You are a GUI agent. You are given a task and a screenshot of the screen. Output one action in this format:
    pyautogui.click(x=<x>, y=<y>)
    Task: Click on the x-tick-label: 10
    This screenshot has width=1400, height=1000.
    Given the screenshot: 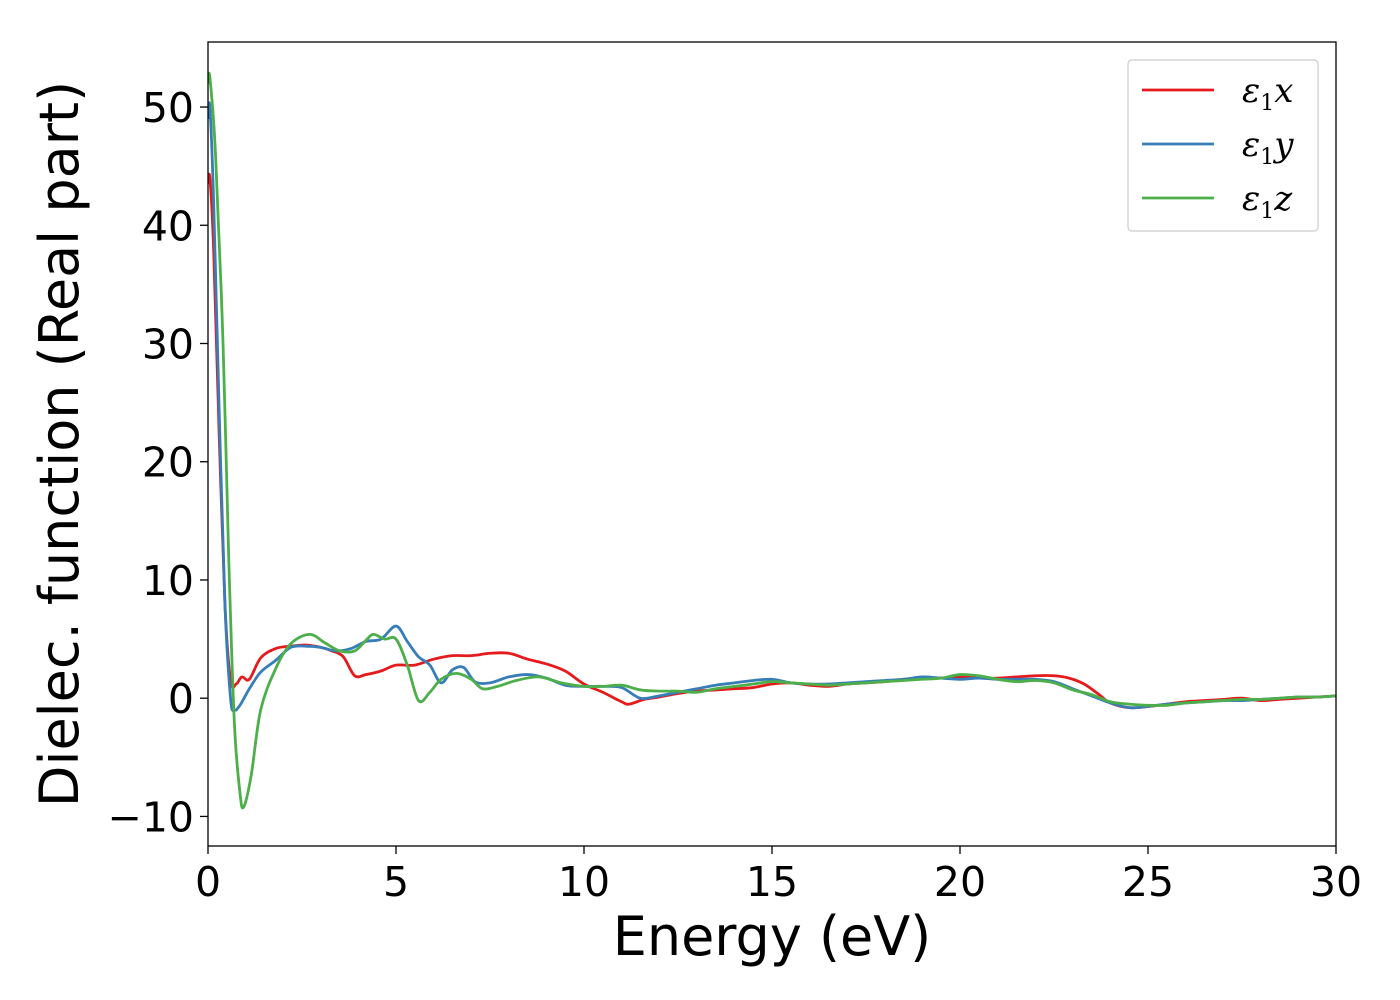 What is the action you would take?
    pyautogui.click(x=584, y=882)
    